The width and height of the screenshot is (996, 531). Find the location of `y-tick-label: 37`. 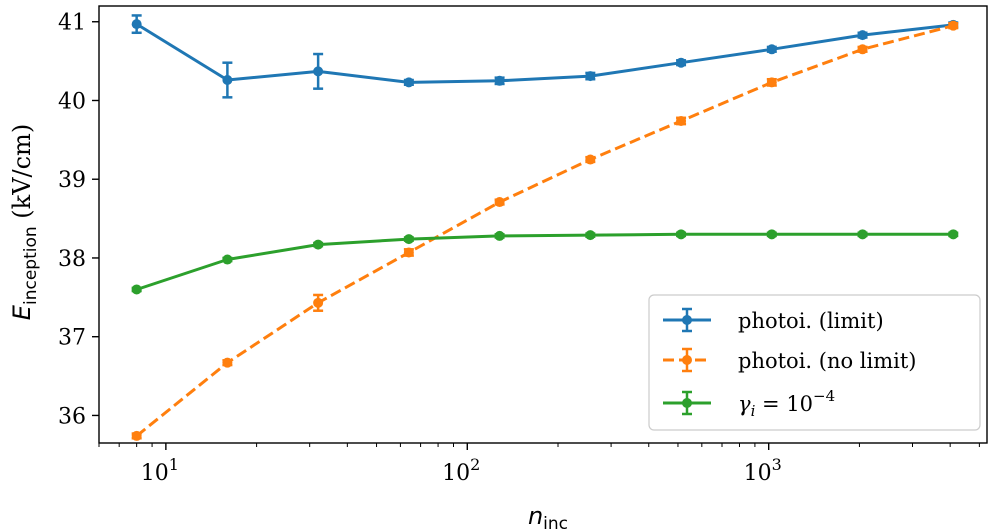

y-tick-label: 37 is located at coordinates (72, 338).